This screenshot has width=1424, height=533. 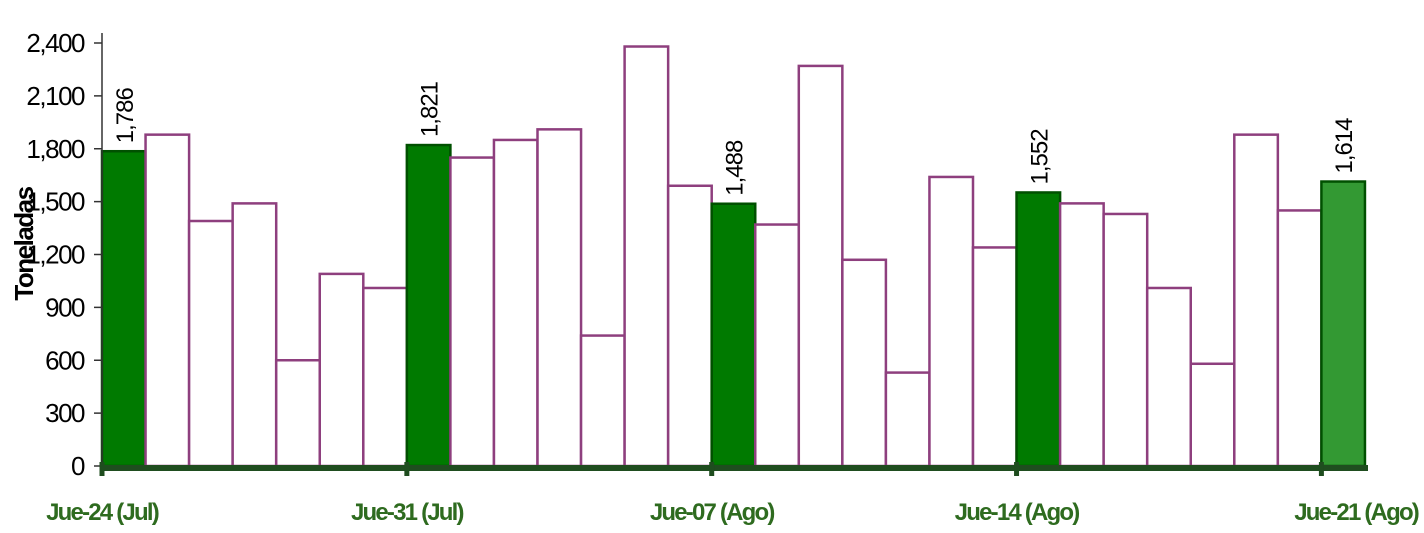 What do you see at coordinates (55, 96) in the screenshot?
I see `y-tick-label: 2,100` at bounding box center [55, 96].